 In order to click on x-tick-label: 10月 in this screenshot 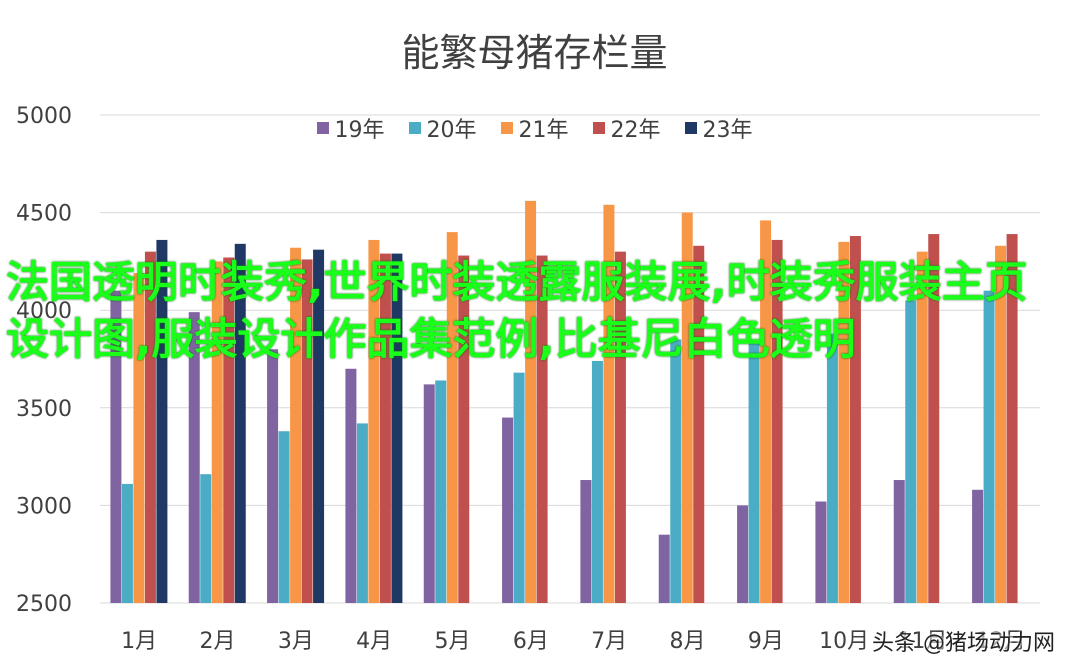, I will do `click(844, 641)`.